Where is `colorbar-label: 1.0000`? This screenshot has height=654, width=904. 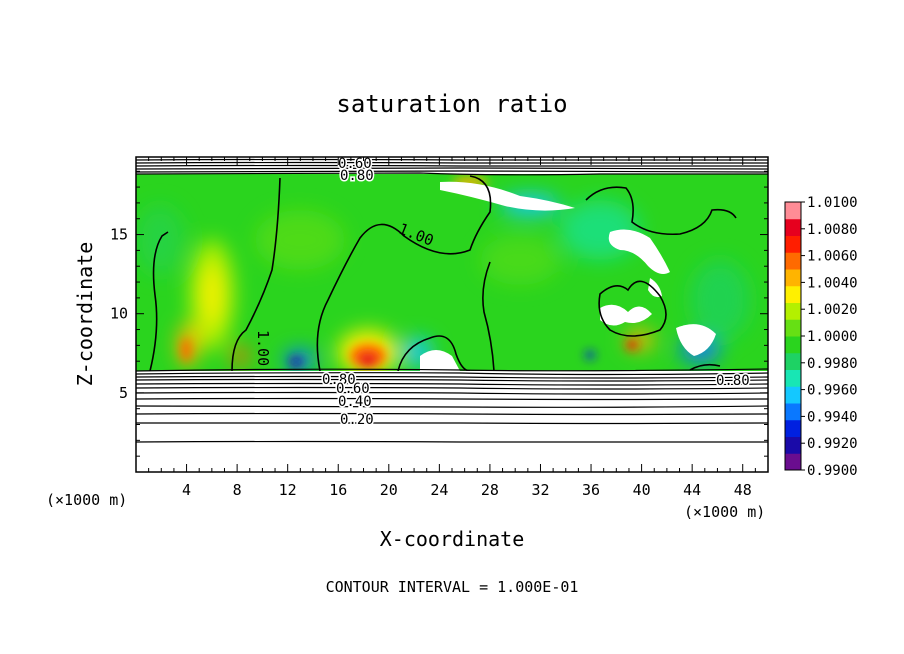 colorbar-label: 1.0000 is located at coordinates (832, 337).